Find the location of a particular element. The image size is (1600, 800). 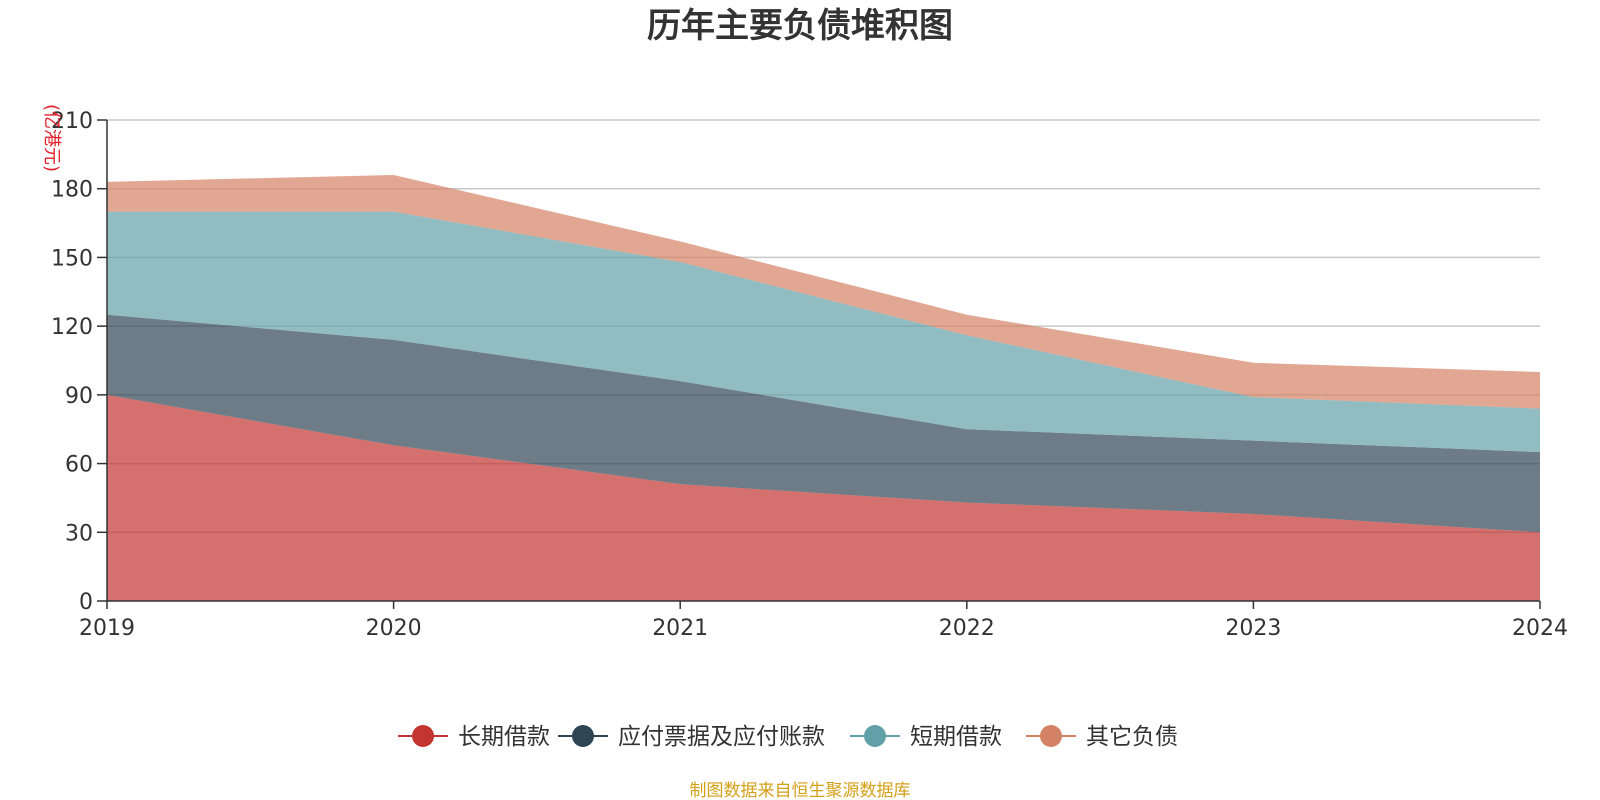

chart-title: 历年主要负债堆积图 is located at coordinates (800, 26).